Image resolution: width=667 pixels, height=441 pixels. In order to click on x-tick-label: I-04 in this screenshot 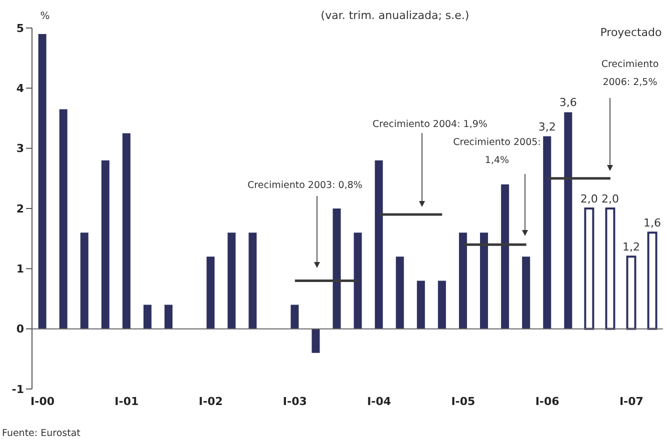, I will do `click(379, 401)`.